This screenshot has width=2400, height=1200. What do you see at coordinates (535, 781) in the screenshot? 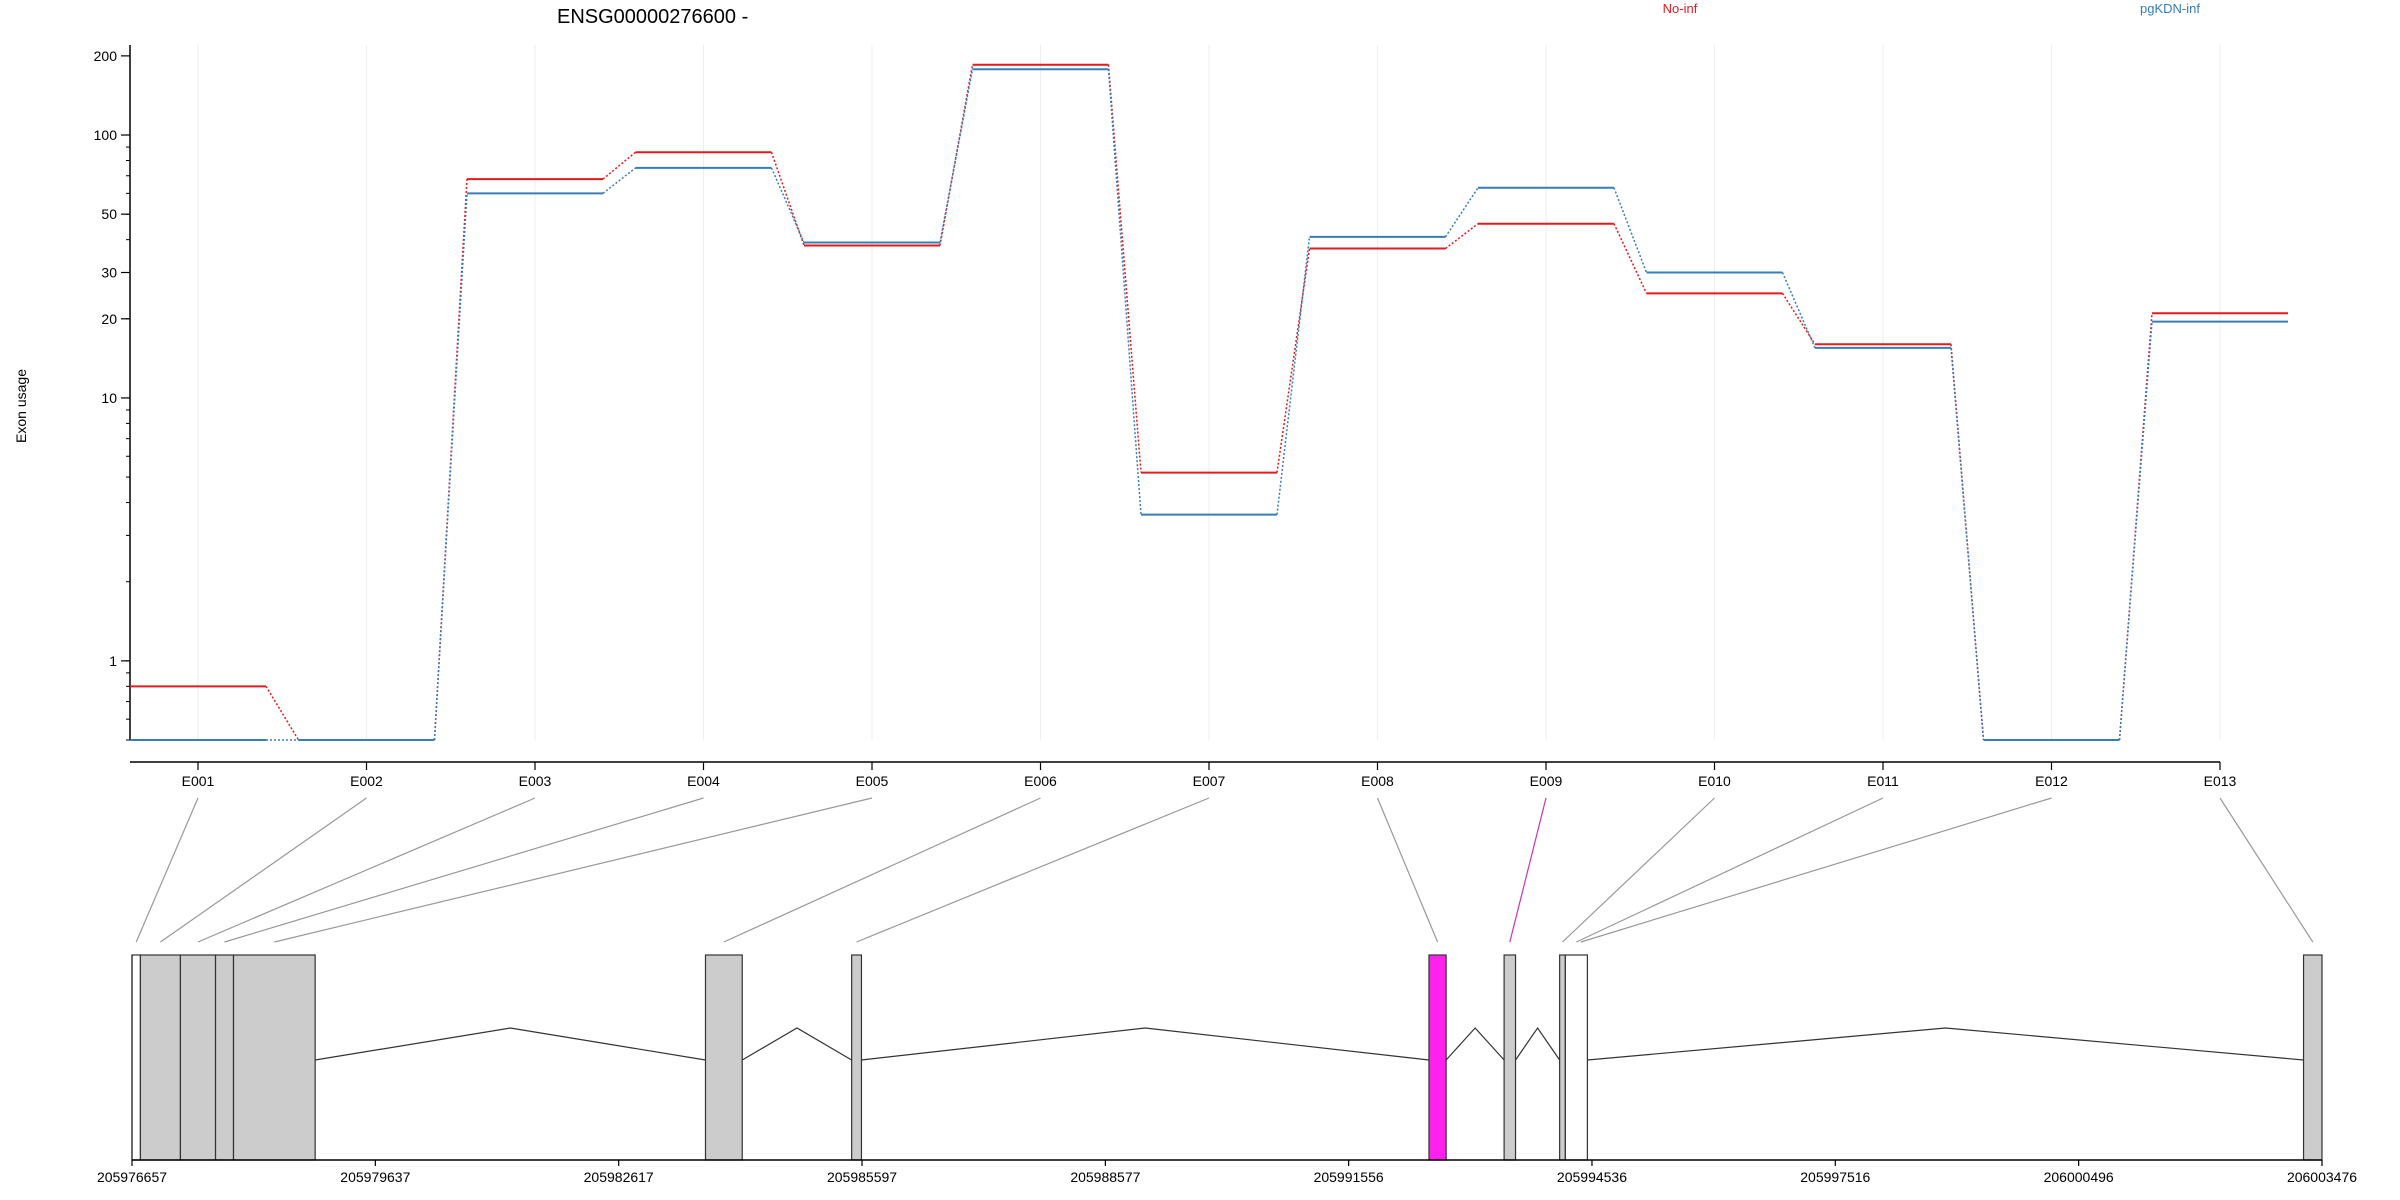
I see `x-tick-label: E003` at bounding box center [535, 781].